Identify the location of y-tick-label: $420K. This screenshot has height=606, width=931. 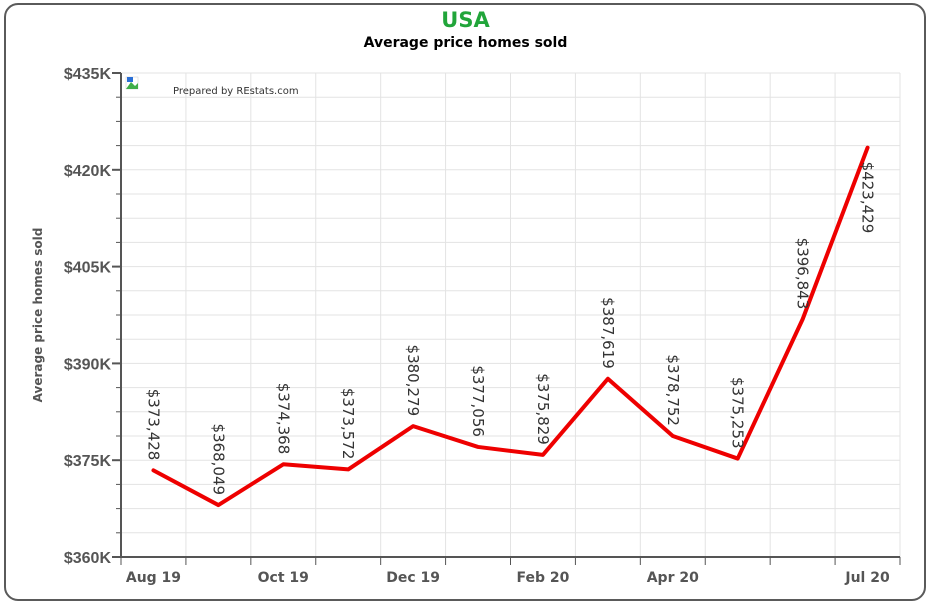
(88, 171).